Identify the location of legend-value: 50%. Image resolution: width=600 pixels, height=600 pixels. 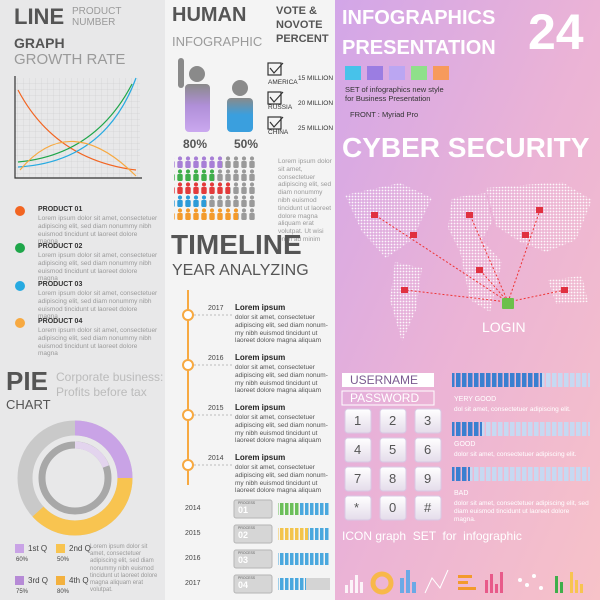
(63, 560).